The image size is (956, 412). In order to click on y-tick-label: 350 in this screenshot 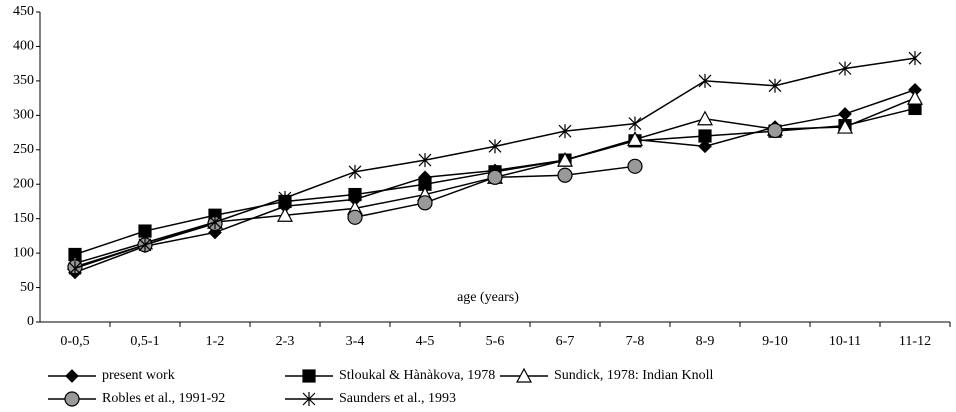, I will do `click(23, 80)`.